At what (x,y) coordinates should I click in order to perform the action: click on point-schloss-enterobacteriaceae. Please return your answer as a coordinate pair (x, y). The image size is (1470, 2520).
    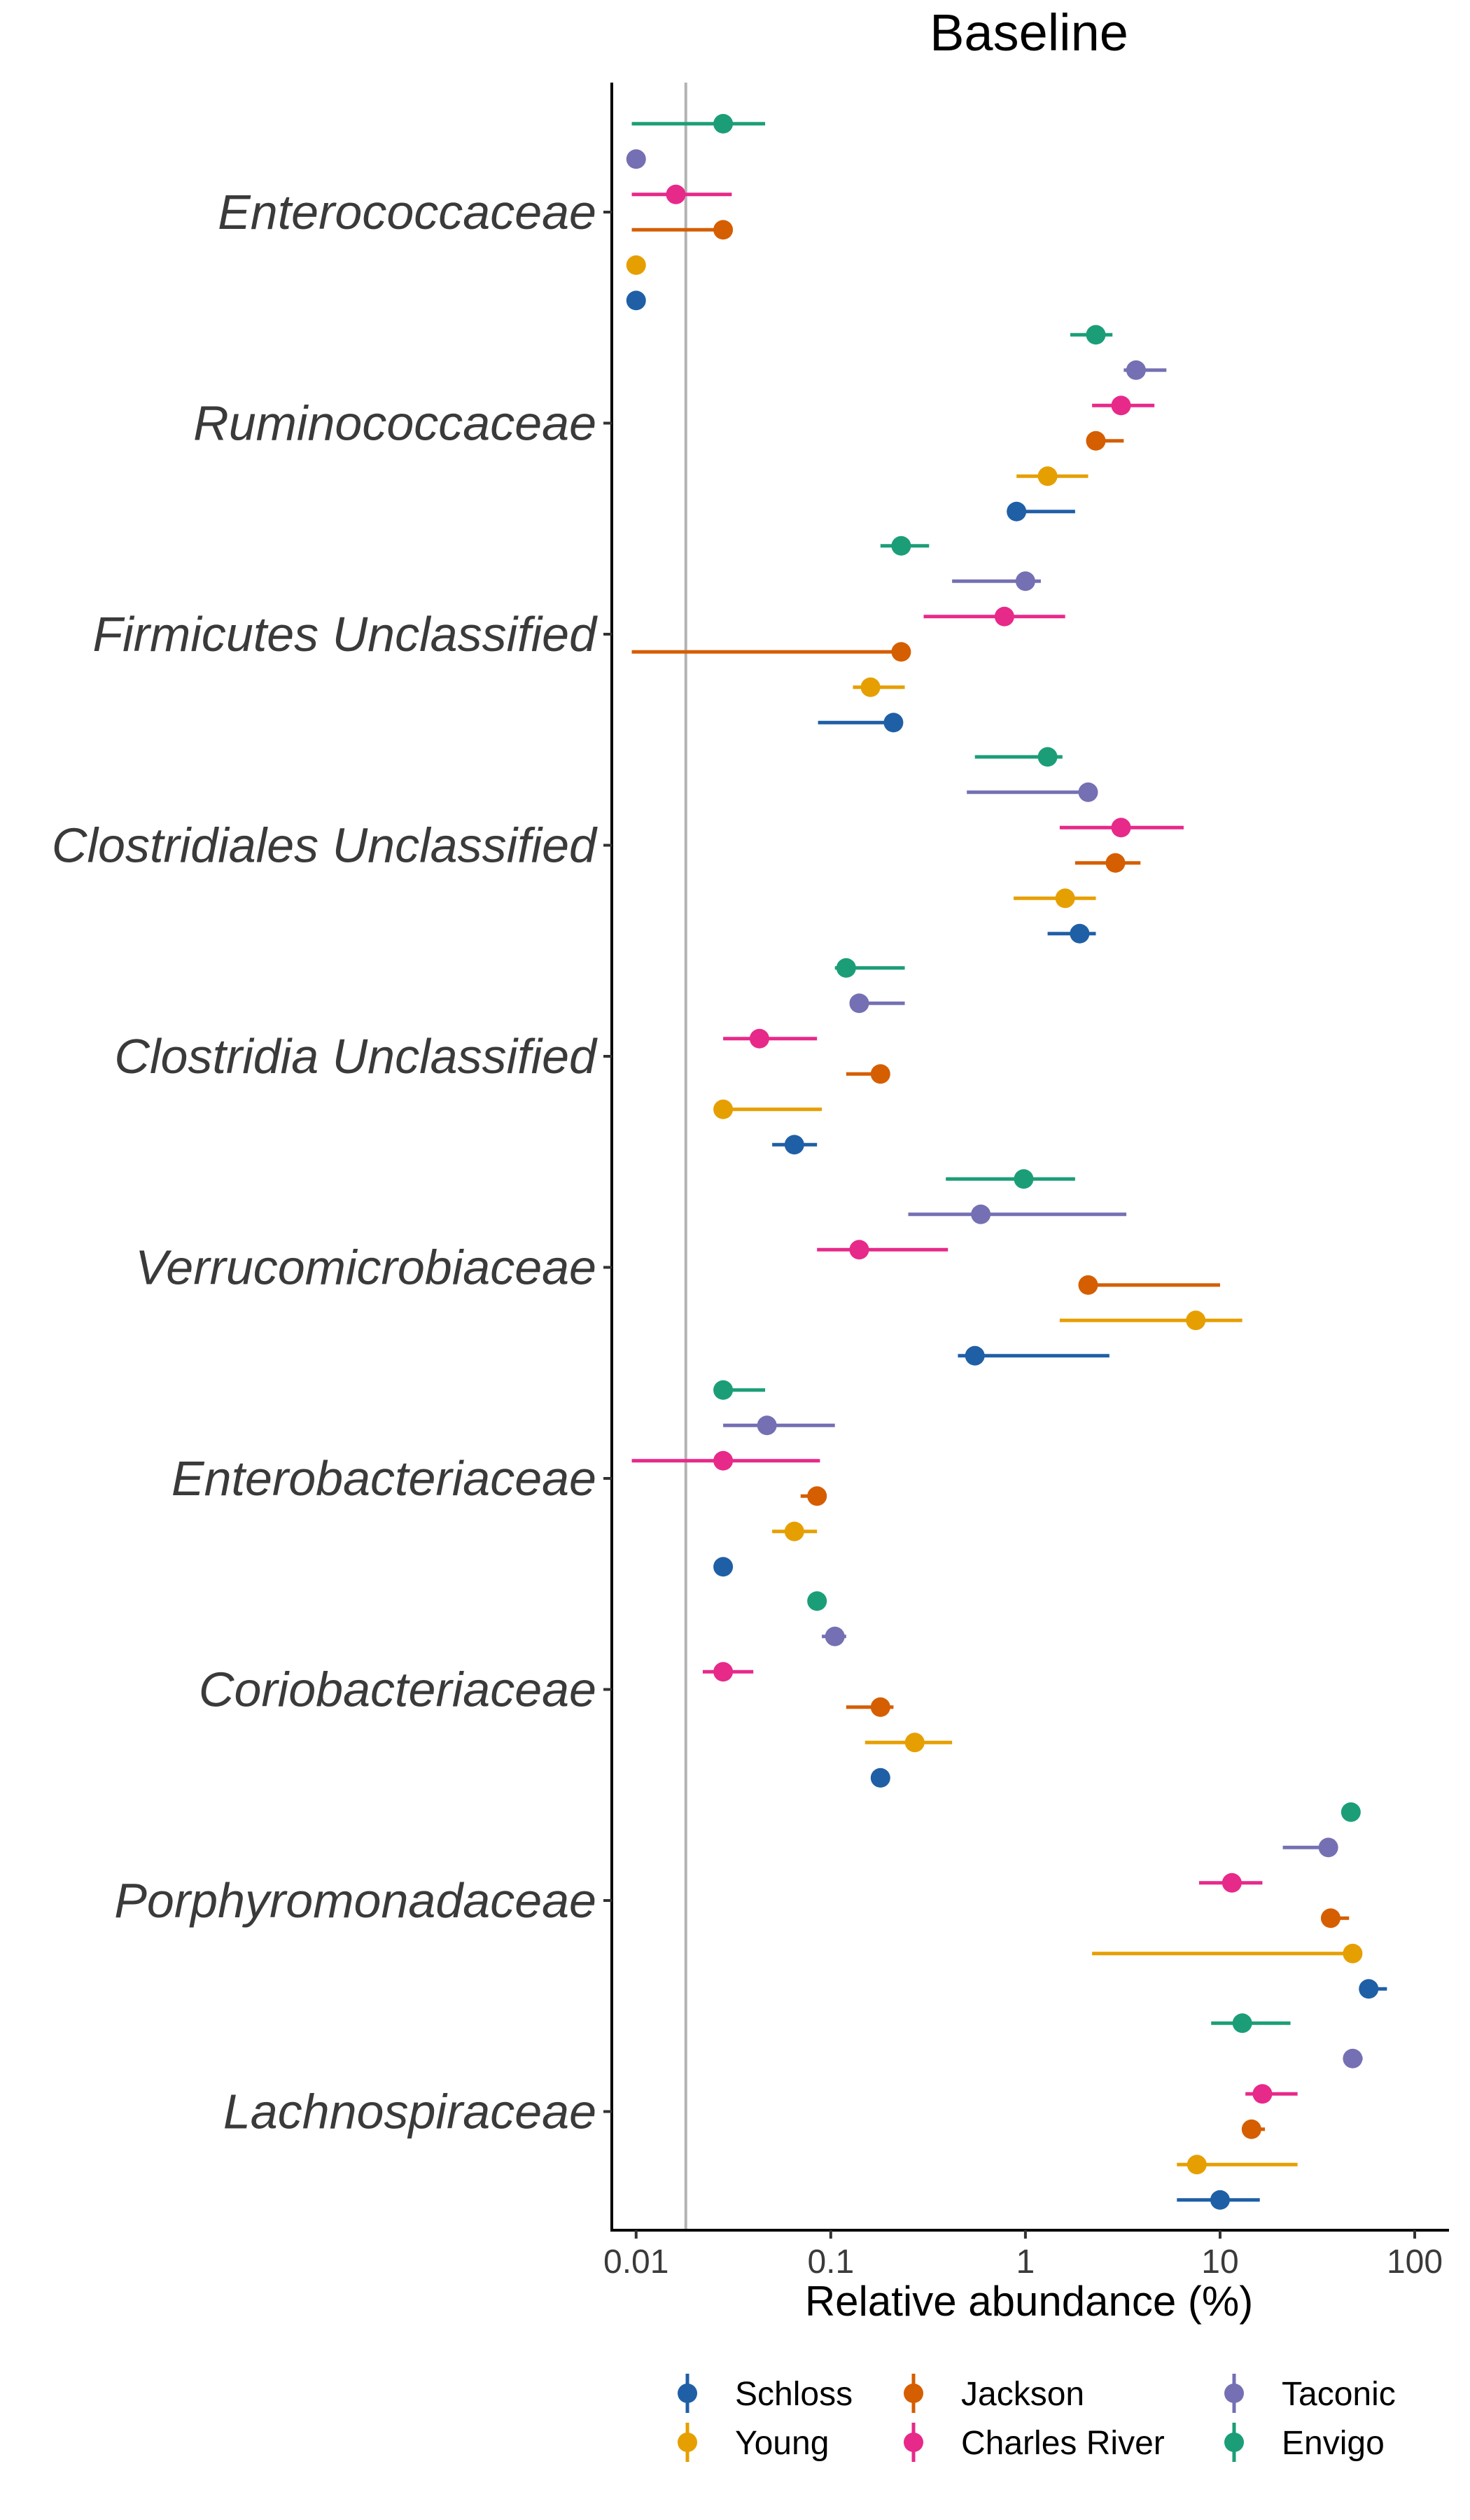
    Looking at the image, I should click on (723, 1567).